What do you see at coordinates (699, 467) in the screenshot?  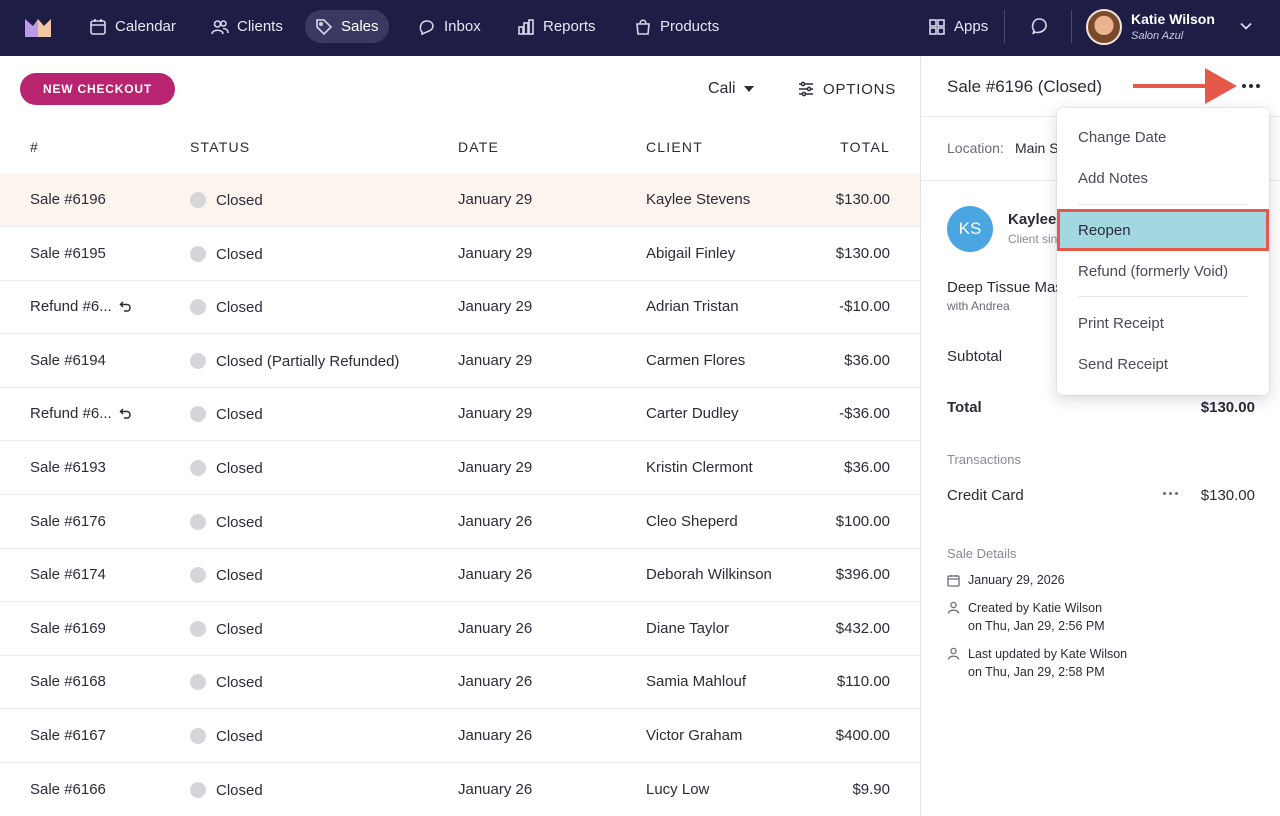 I see `client-name: Kristin Clermont` at bounding box center [699, 467].